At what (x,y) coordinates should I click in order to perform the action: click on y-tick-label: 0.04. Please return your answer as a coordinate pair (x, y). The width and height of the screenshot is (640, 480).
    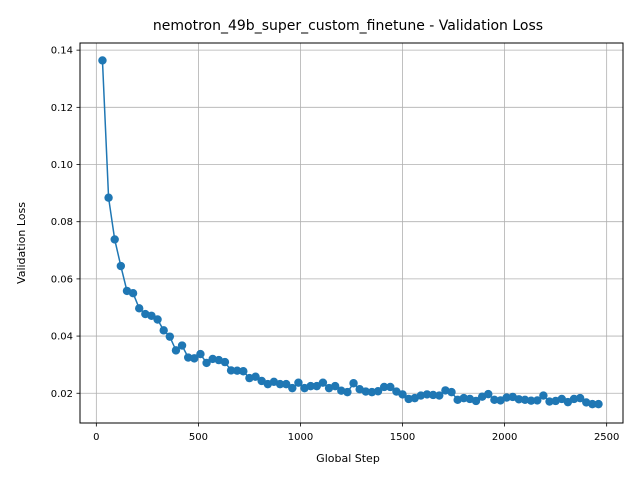
    Looking at the image, I should click on (62, 337).